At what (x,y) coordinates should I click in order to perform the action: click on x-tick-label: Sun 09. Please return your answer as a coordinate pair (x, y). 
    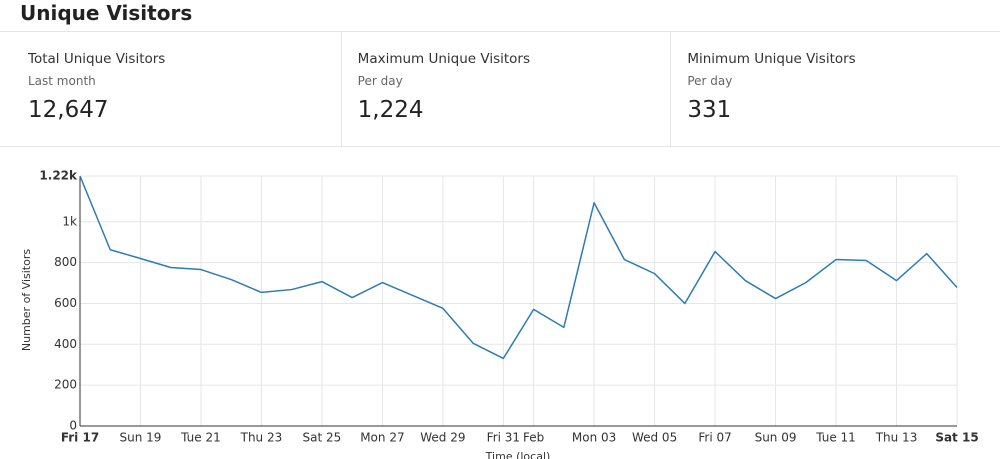
    Looking at the image, I should click on (776, 438).